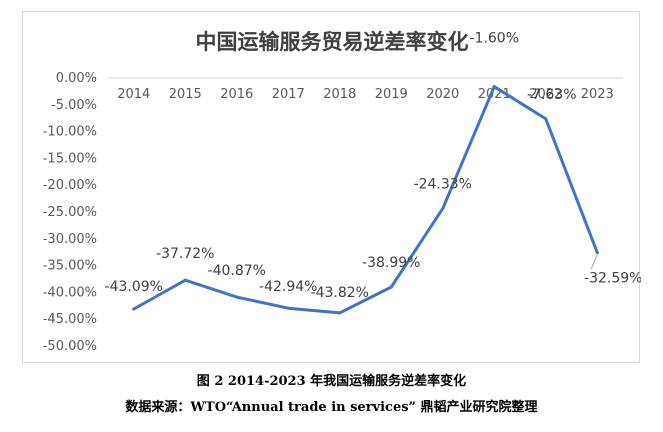 Image resolution: width=663 pixels, height=432 pixels. What do you see at coordinates (339, 94) in the screenshot?
I see `x-tick-label: 2018` at bounding box center [339, 94].